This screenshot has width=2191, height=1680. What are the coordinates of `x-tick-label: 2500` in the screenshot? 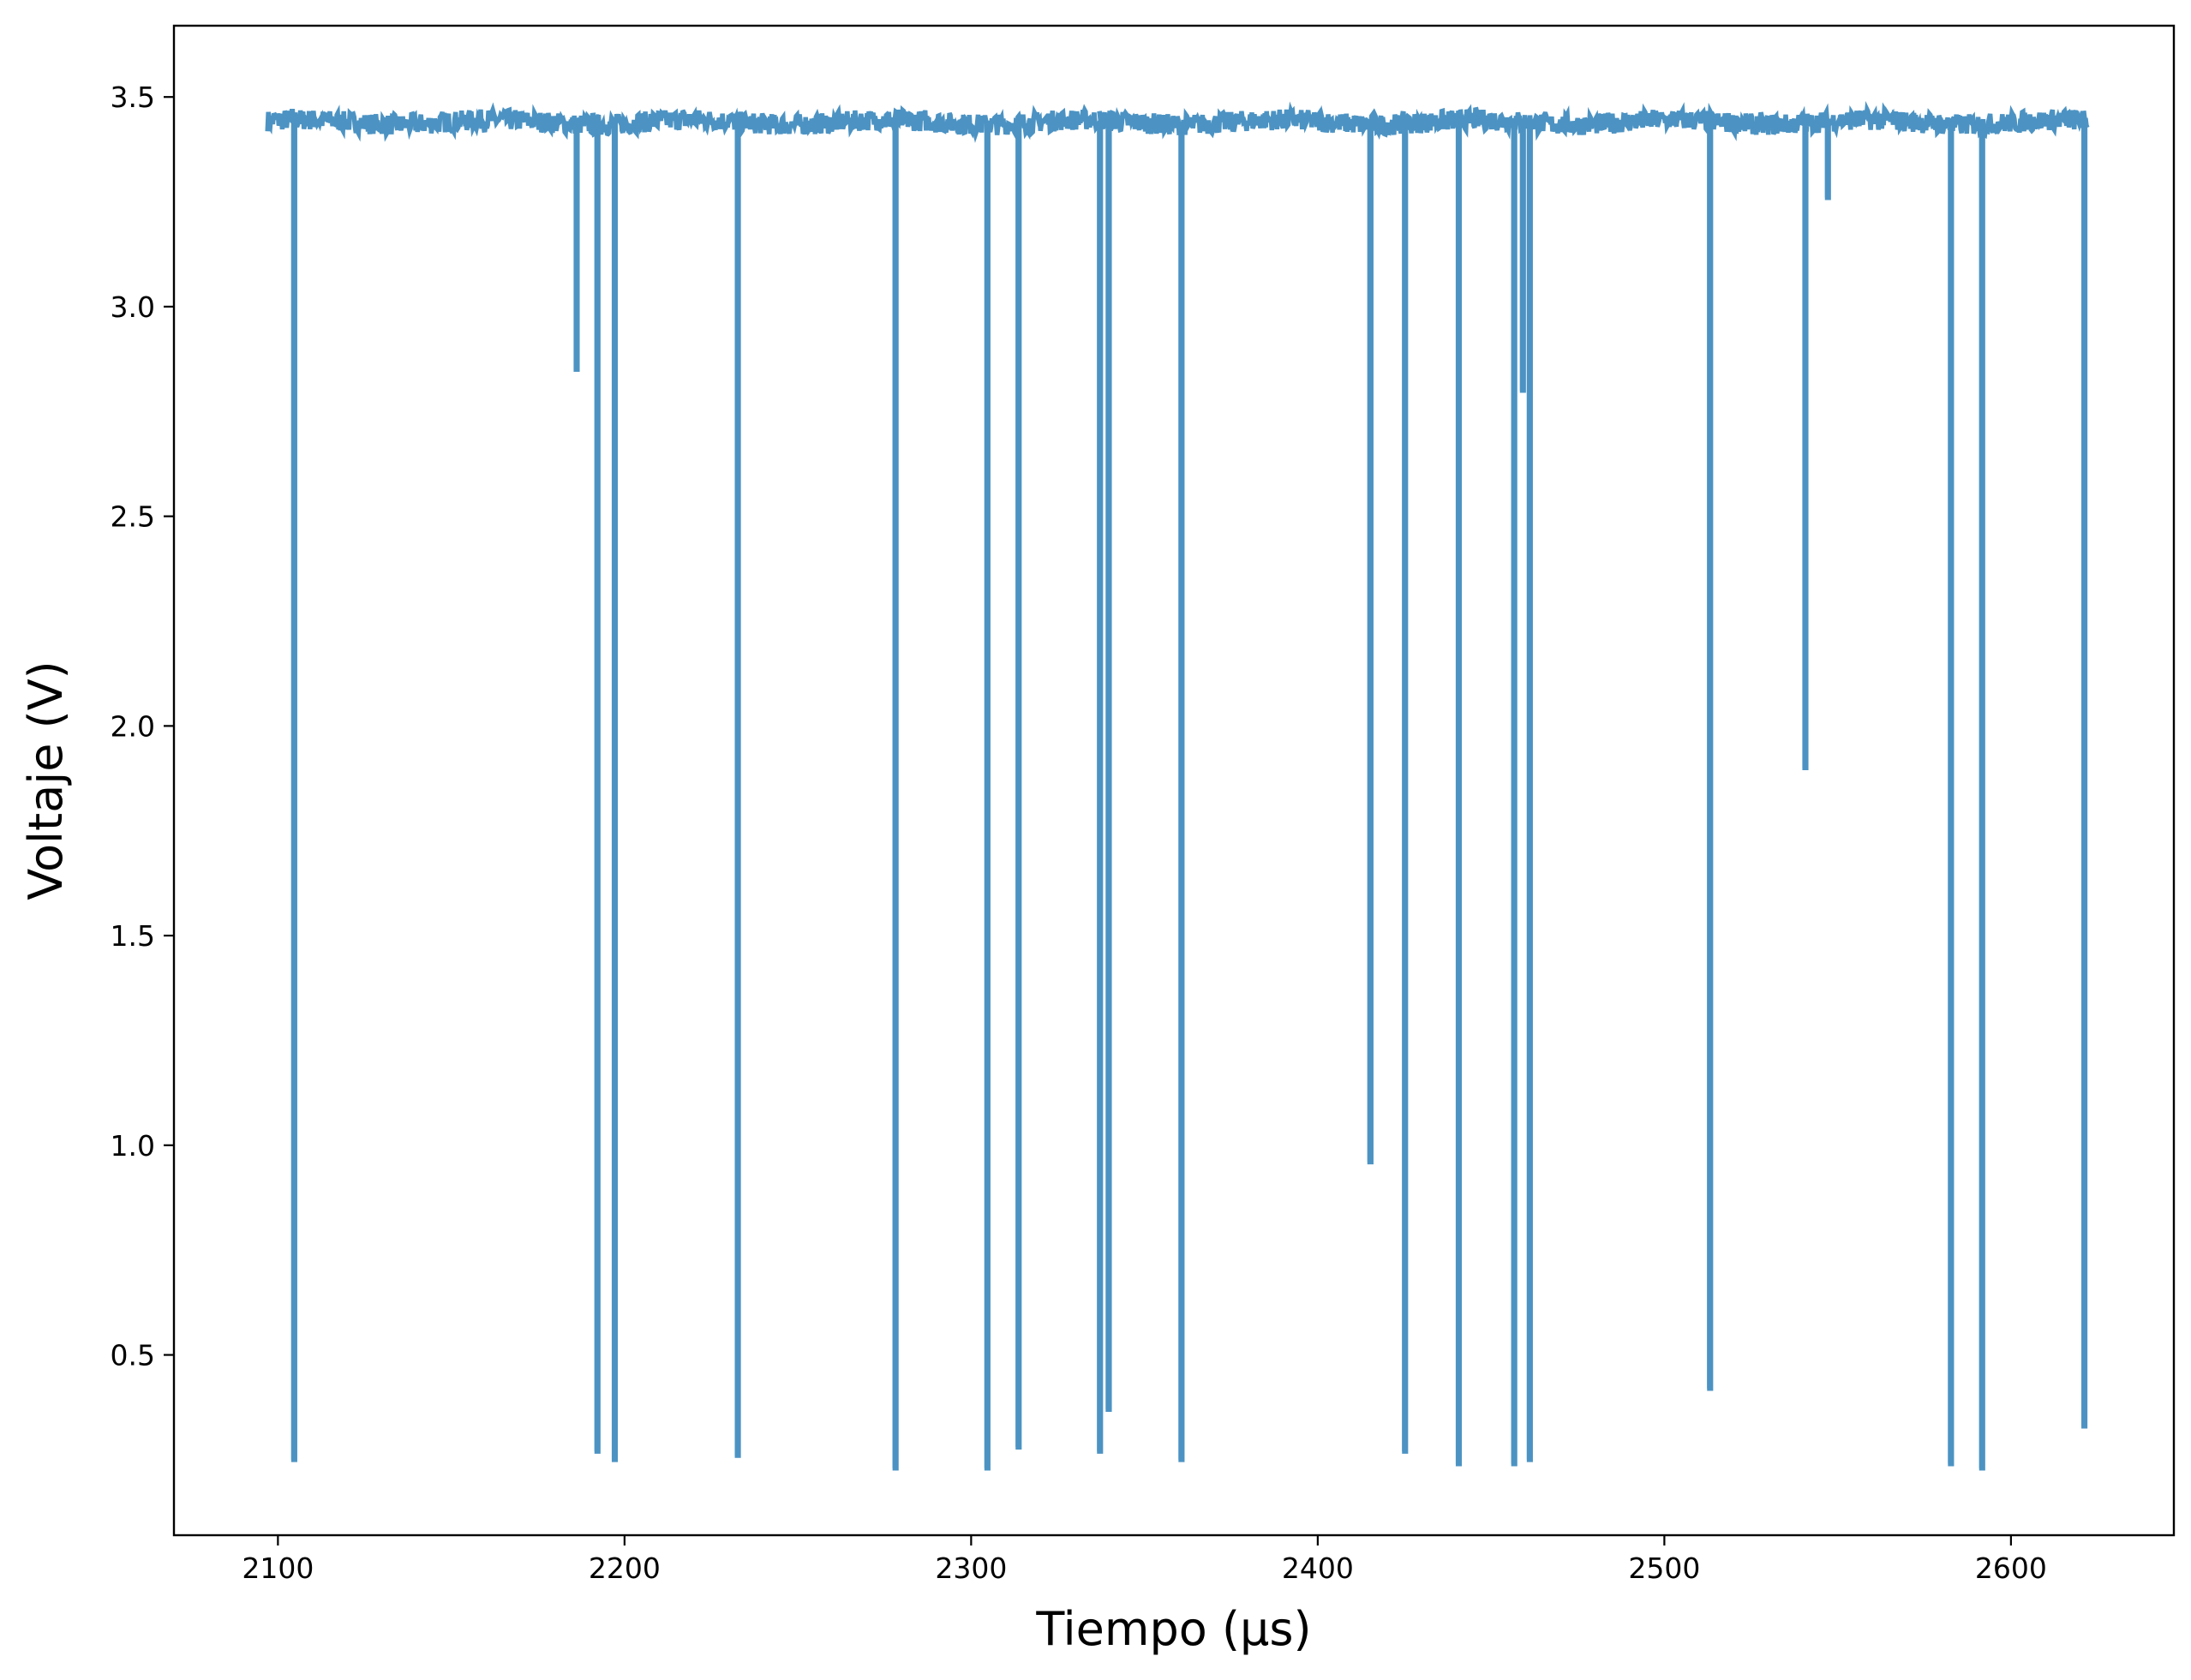 It's located at (1664, 1568).